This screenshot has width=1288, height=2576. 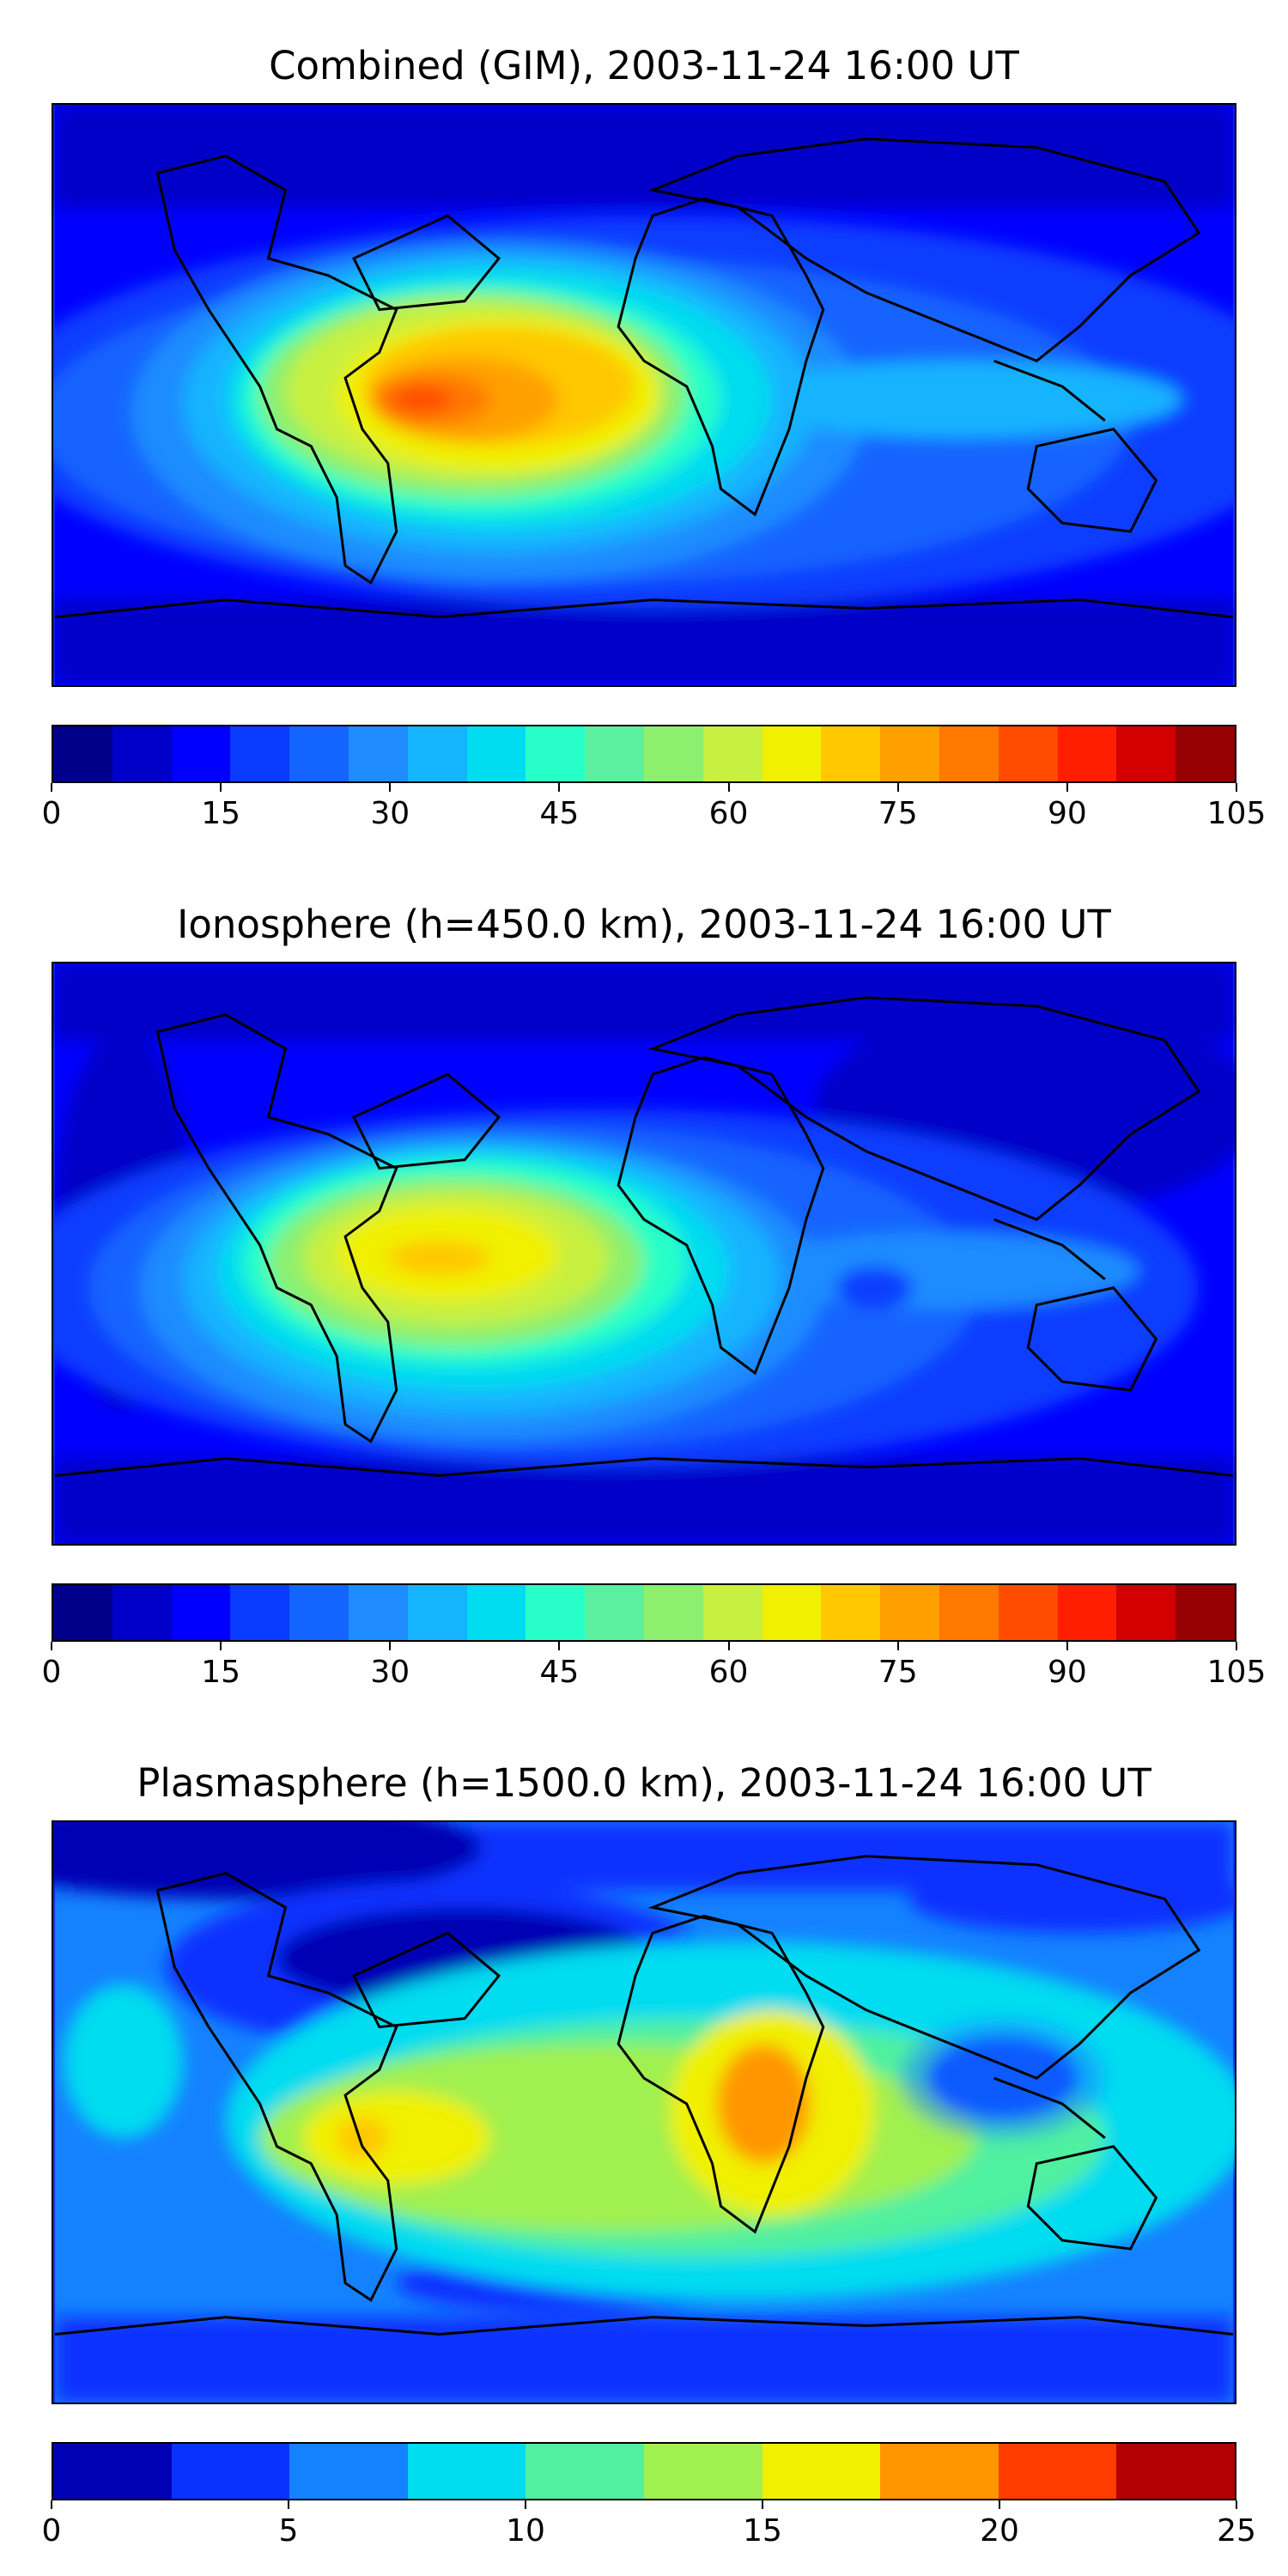 What do you see at coordinates (525, 2531) in the screenshot?
I see `colorbar-tick-label: 10` at bounding box center [525, 2531].